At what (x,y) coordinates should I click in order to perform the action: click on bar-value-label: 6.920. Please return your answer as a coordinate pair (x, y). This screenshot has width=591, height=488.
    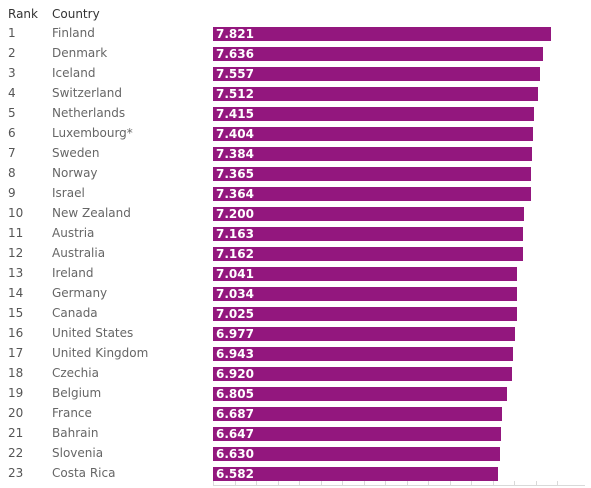
    Looking at the image, I should click on (235, 374).